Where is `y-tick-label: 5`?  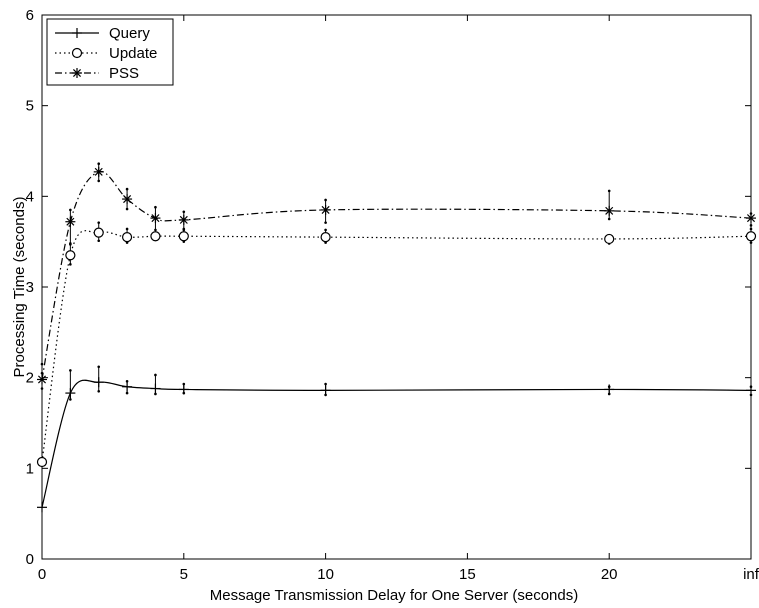
y-tick-label: 5 is located at coordinates (30, 106).